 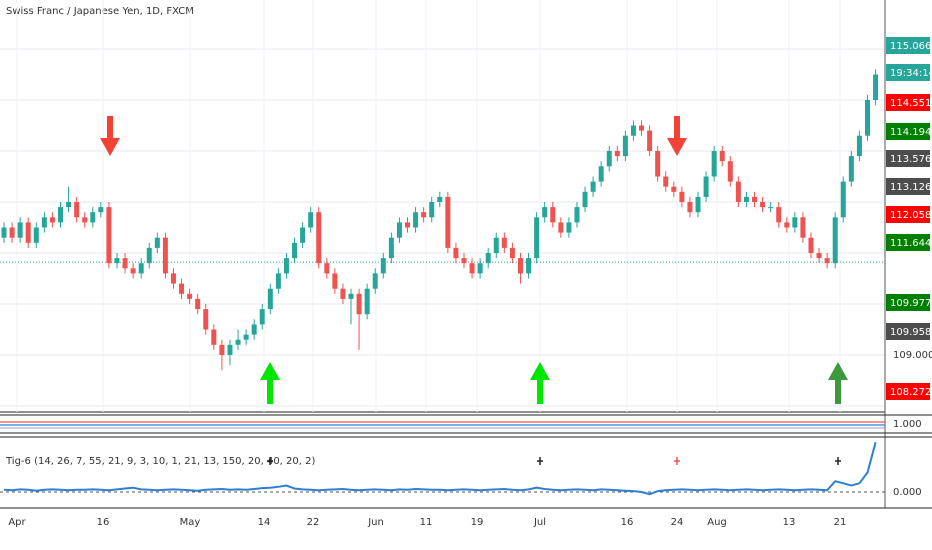 I want to click on price-tag-label: 114.551, so click(x=910, y=103).